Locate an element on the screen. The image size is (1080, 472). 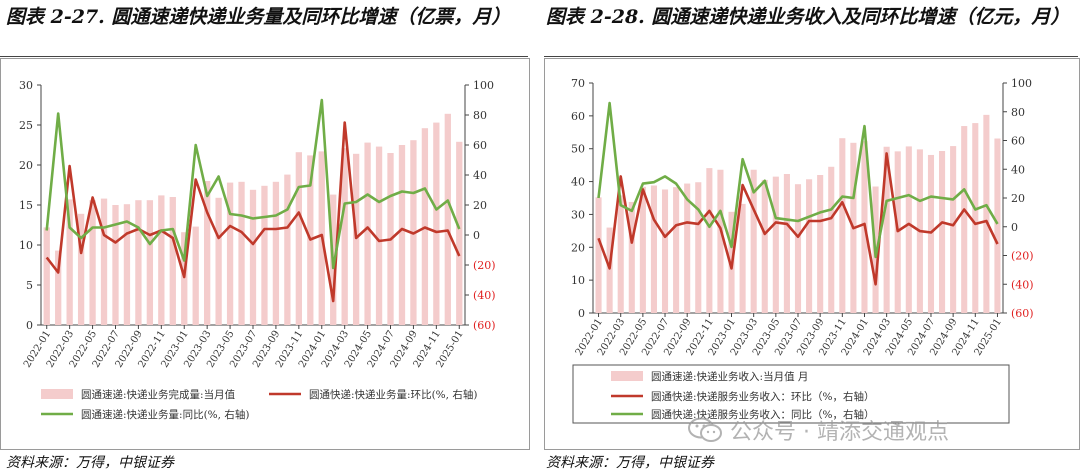
y-right-tick-label: (60) is located at coordinates (1022, 313).